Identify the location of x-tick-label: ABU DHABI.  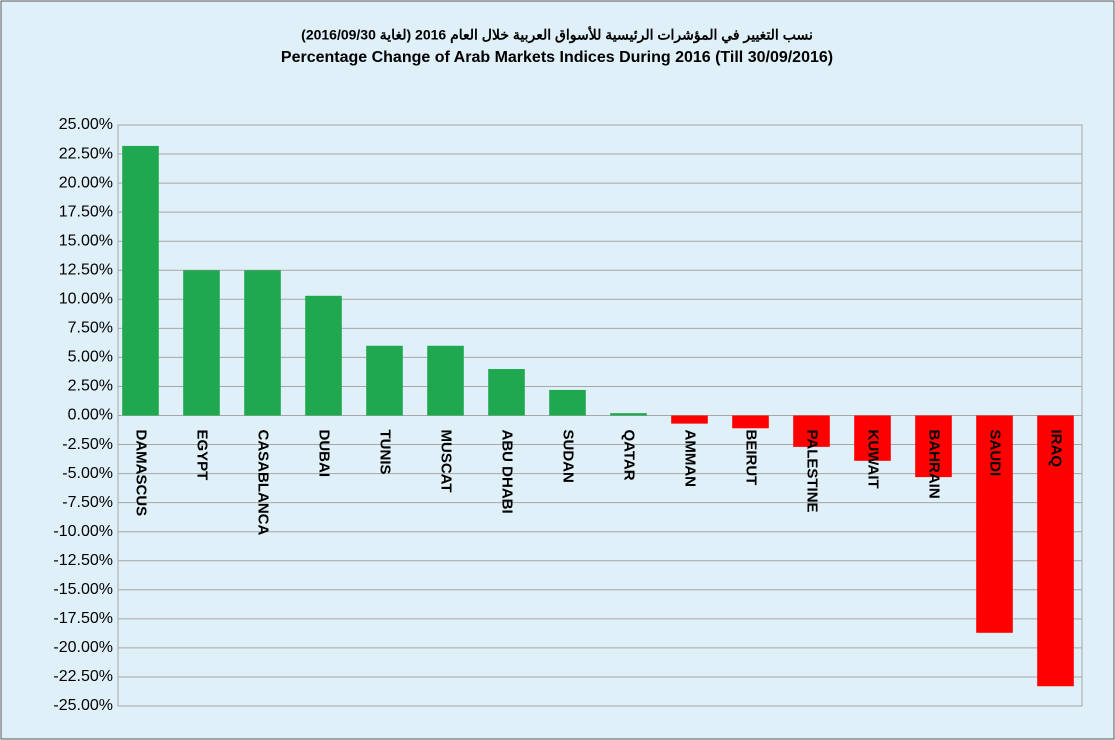
(507, 472).